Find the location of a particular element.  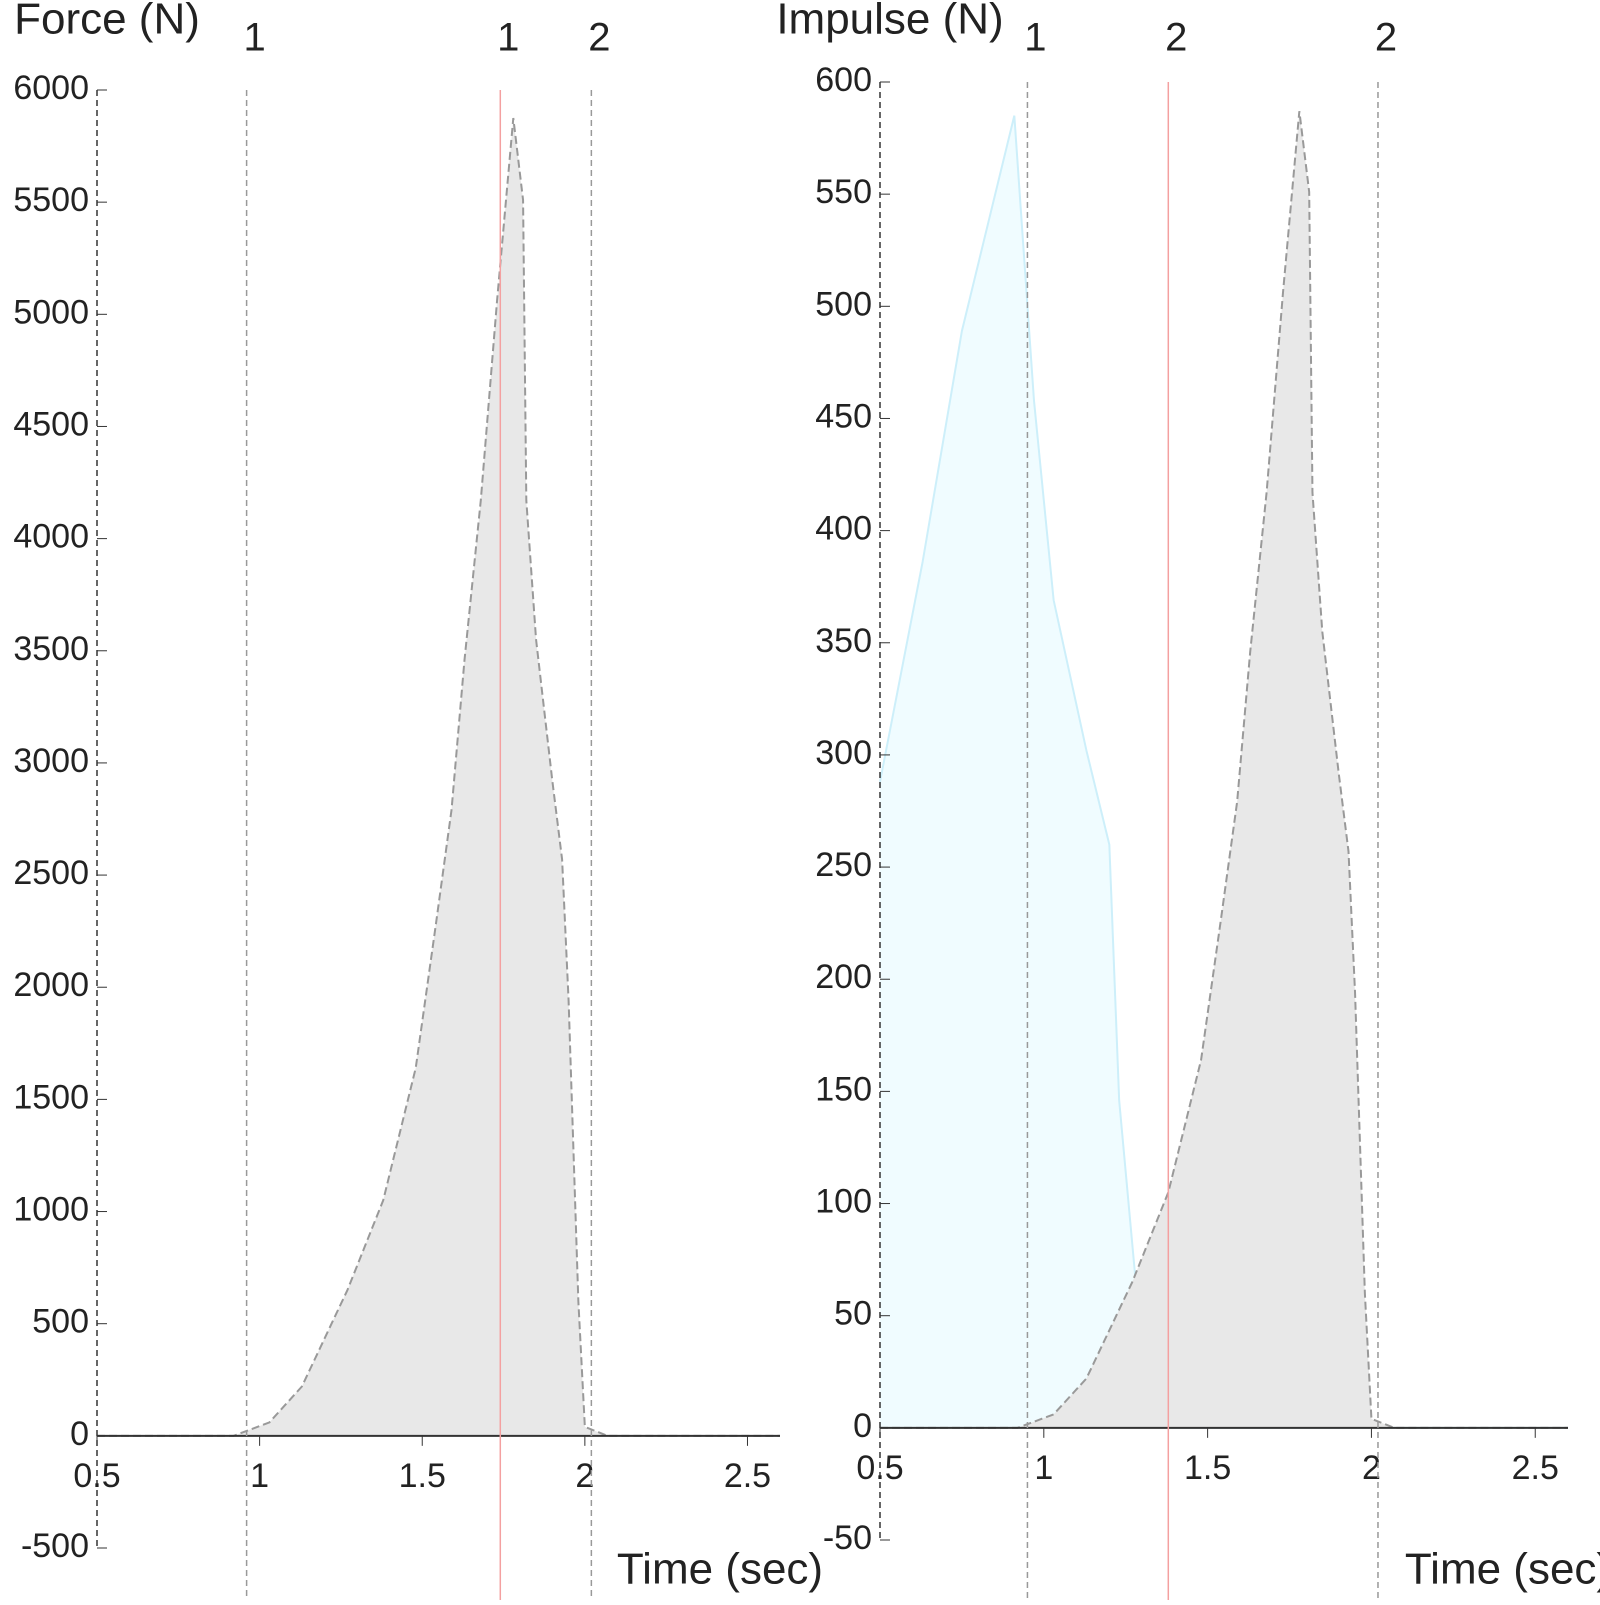

y-tick-label: 400 is located at coordinates (843, 529).